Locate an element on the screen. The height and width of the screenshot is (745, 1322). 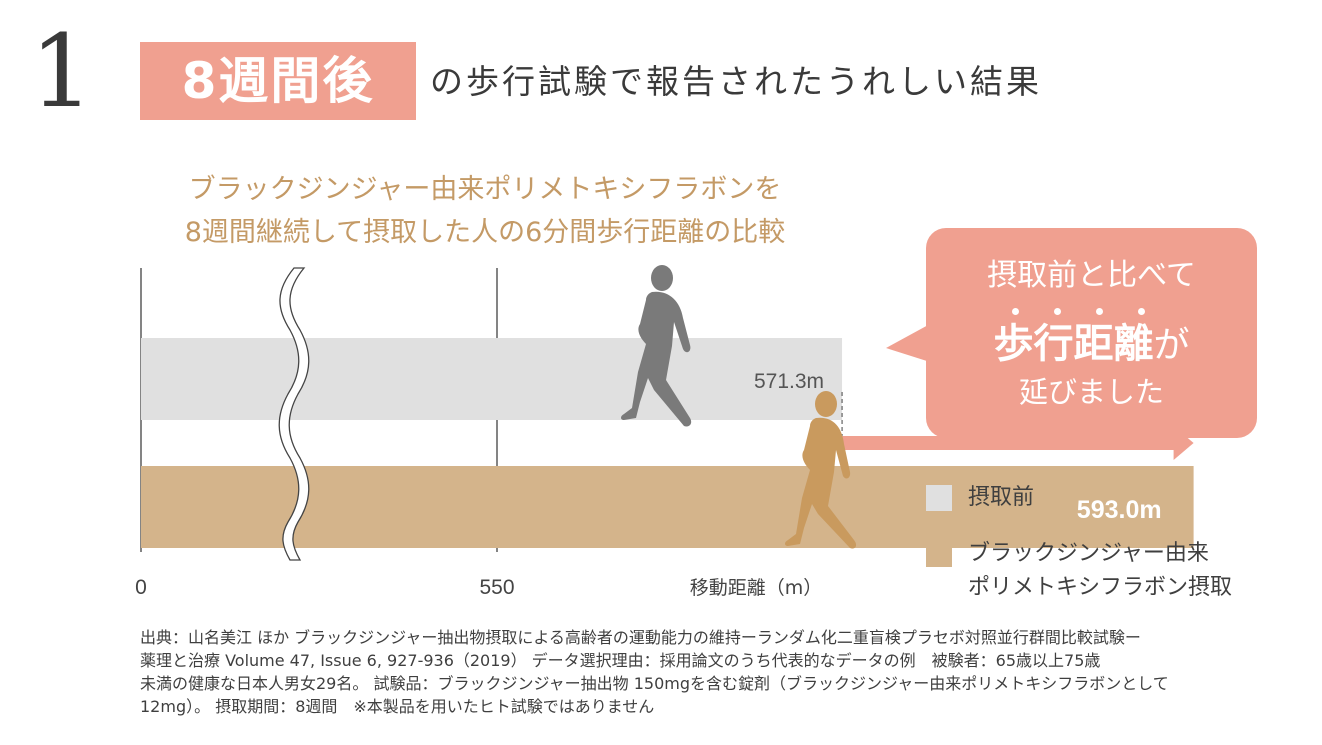
walking-person-before-icon is located at coordinates (656, 346).